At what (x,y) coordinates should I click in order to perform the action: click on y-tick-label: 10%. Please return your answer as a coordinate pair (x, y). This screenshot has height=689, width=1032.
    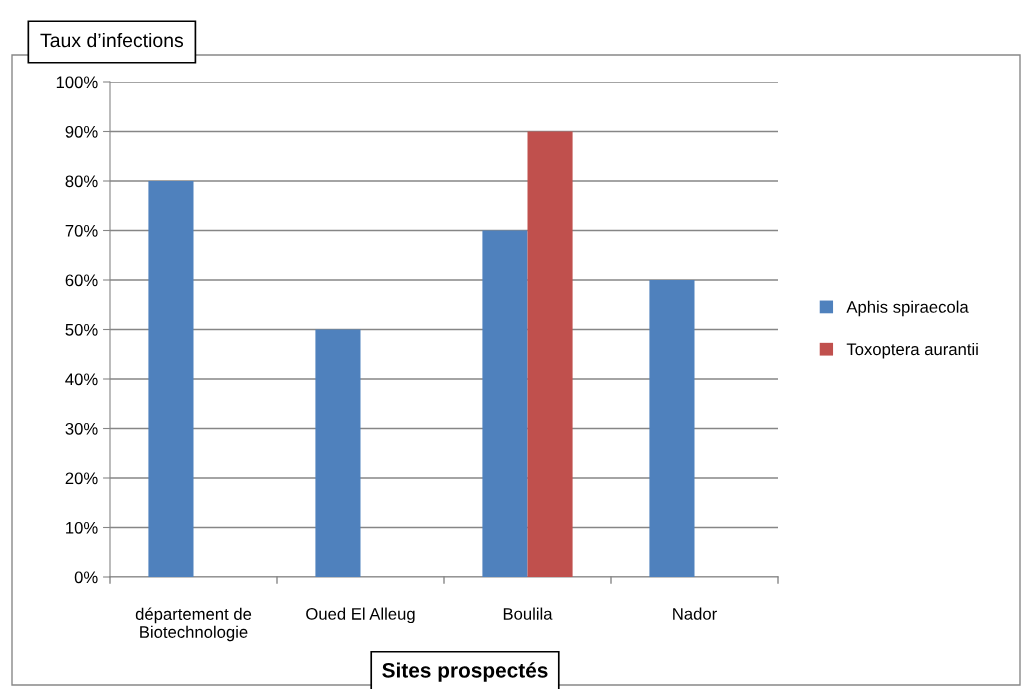
    Looking at the image, I should click on (82, 527).